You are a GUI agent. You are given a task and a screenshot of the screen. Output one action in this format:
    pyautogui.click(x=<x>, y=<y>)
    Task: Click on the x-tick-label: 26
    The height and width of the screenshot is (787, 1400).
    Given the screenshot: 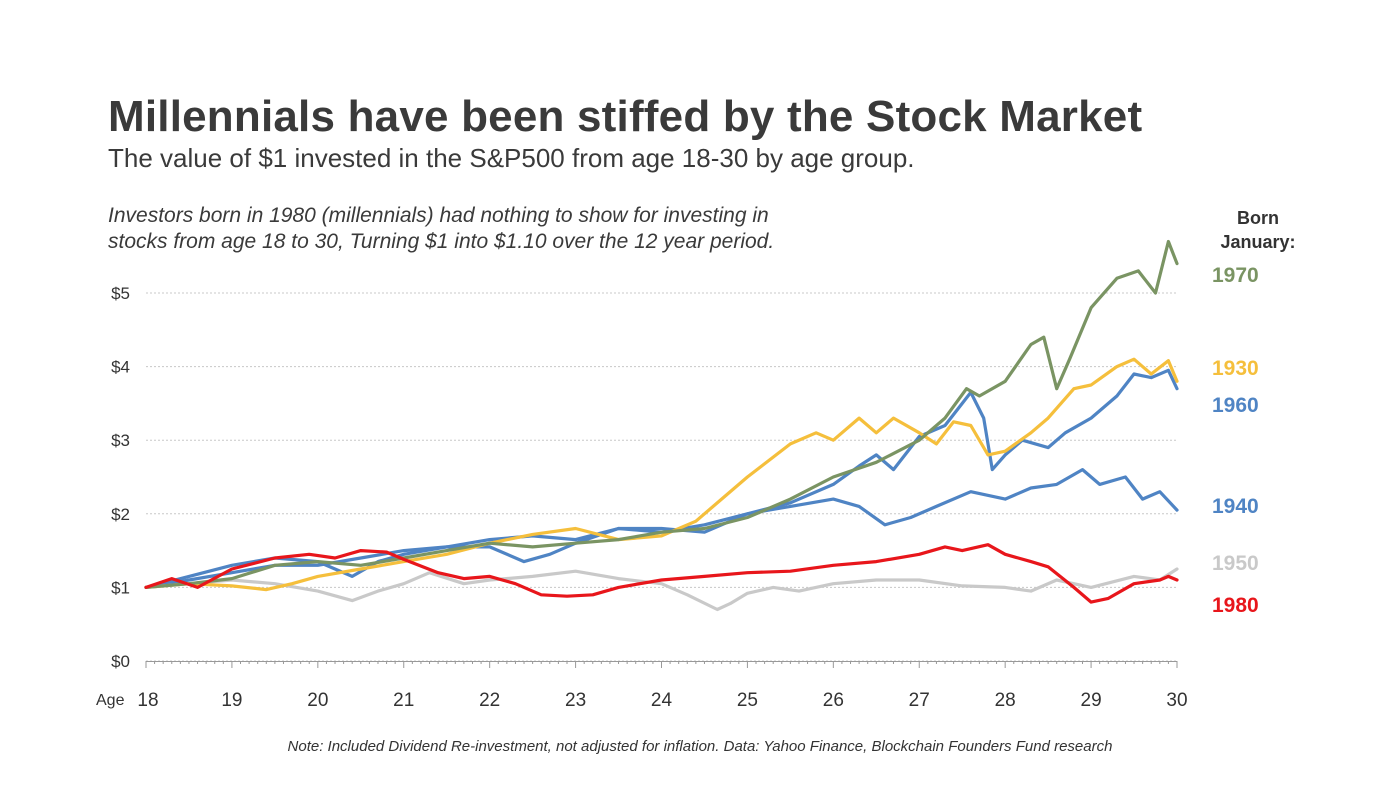 What is the action you would take?
    pyautogui.click(x=833, y=700)
    